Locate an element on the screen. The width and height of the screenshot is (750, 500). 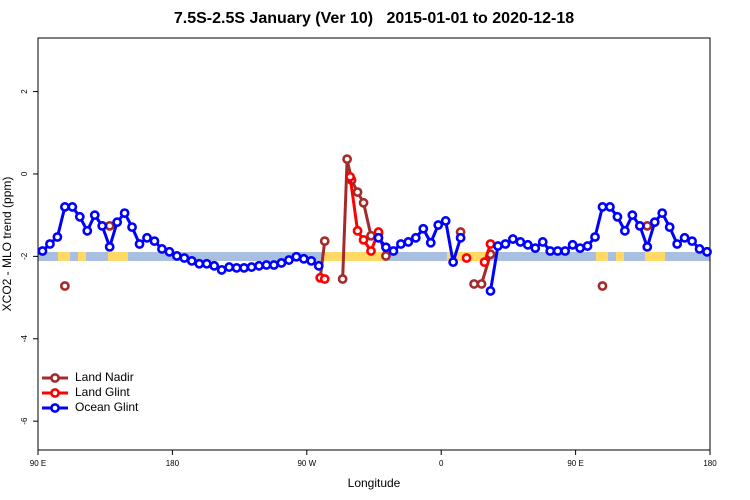
y-tick-label: 2 is located at coordinates (24, 91).